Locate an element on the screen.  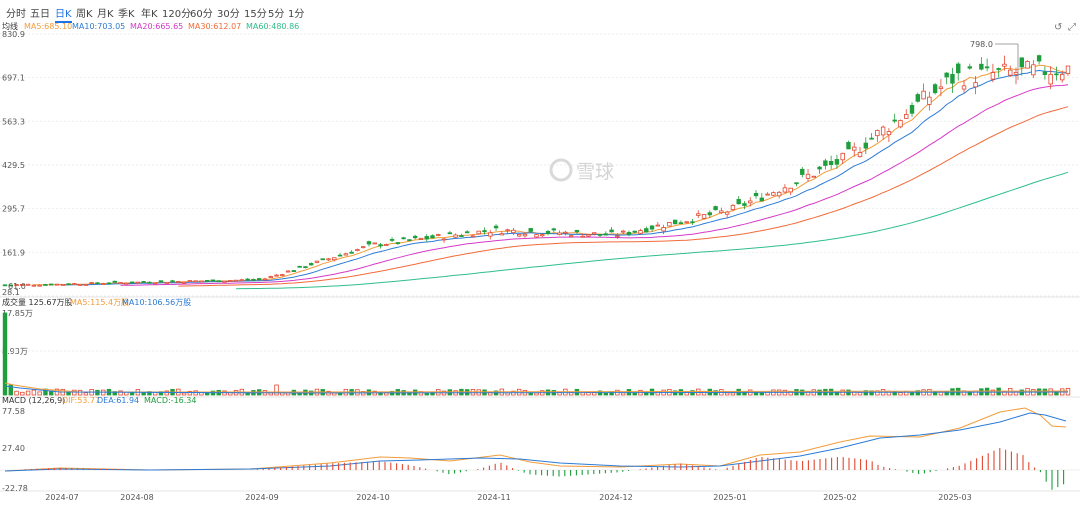
macd-legend-item: DEA:61.94 is located at coordinates (118, 400).